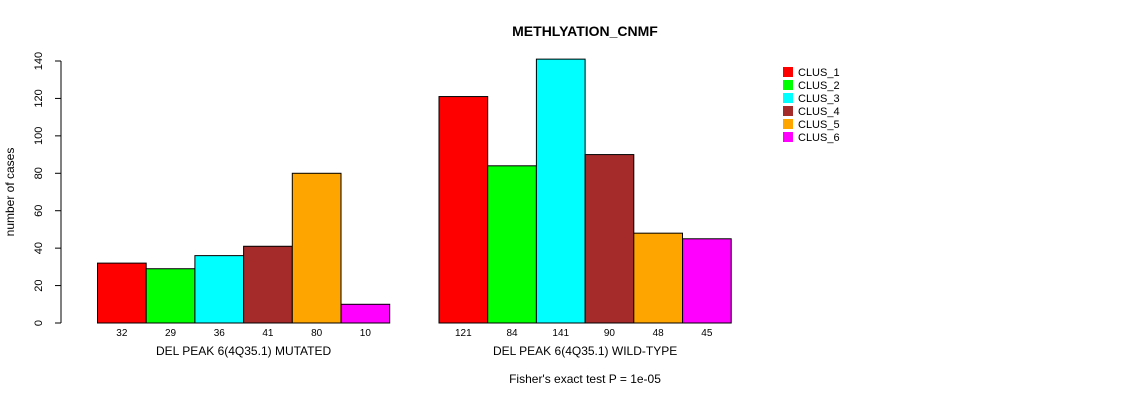 The image size is (1140, 400). What do you see at coordinates (171, 333) in the screenshot?
I see `bar-value-label: 29` at bounding box center [171, 333].